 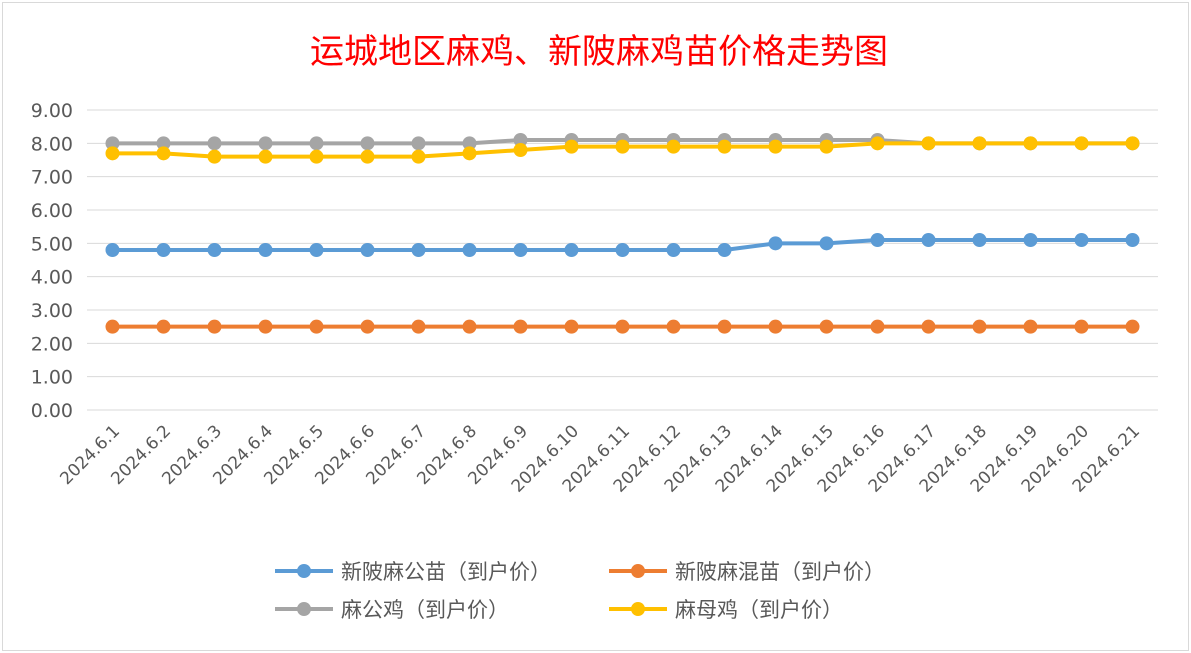 What do you see at coordinates (52, 211) in the screenshot?
I see `y-tick-label: 6.00` at bounding box center [52, 211].